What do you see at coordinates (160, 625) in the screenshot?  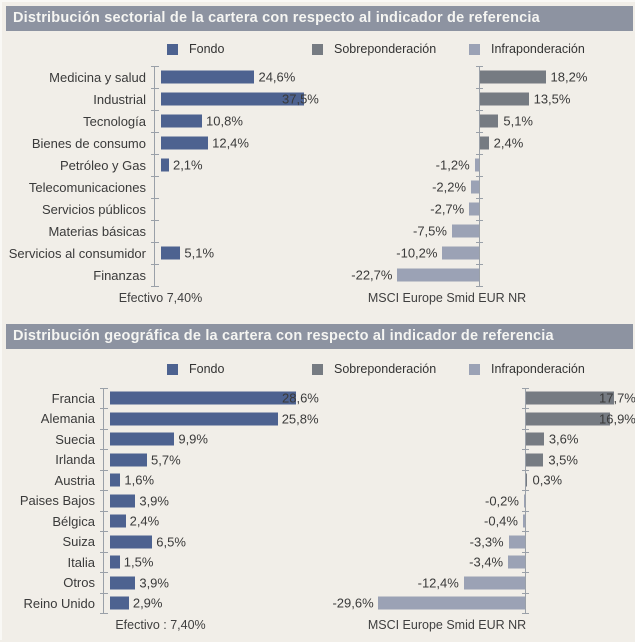 I see `geographic-cash-footnote: Efectivo : 7,40%` at bounding box center [160, 625].